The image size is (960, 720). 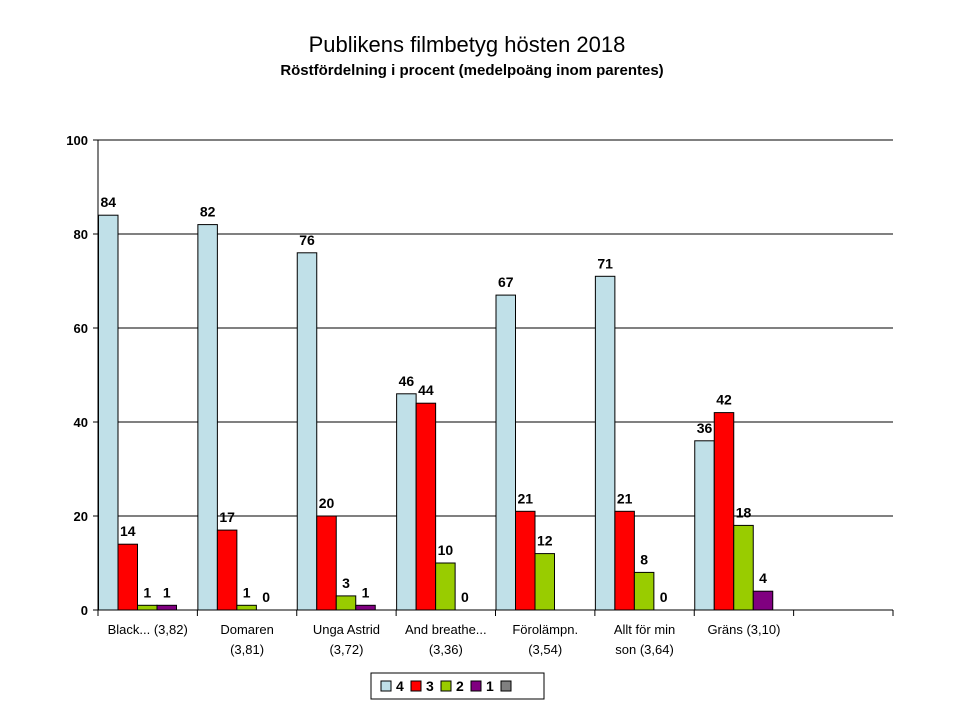 What do you see at coordinates (407, 381) in the screenshot?
I see `data-label: 46` at bounding box center [407, 381].